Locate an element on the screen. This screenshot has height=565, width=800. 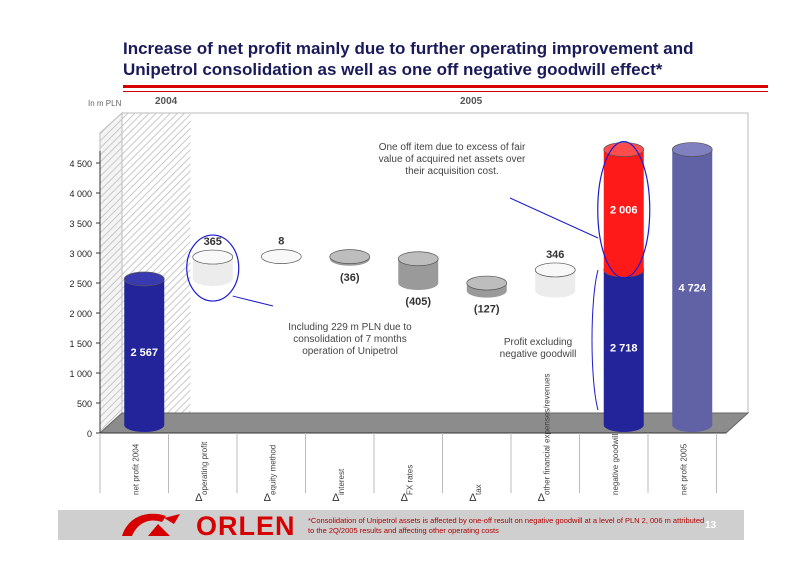
y-tick-label: 2 000 is located at coordinates (80, 314).